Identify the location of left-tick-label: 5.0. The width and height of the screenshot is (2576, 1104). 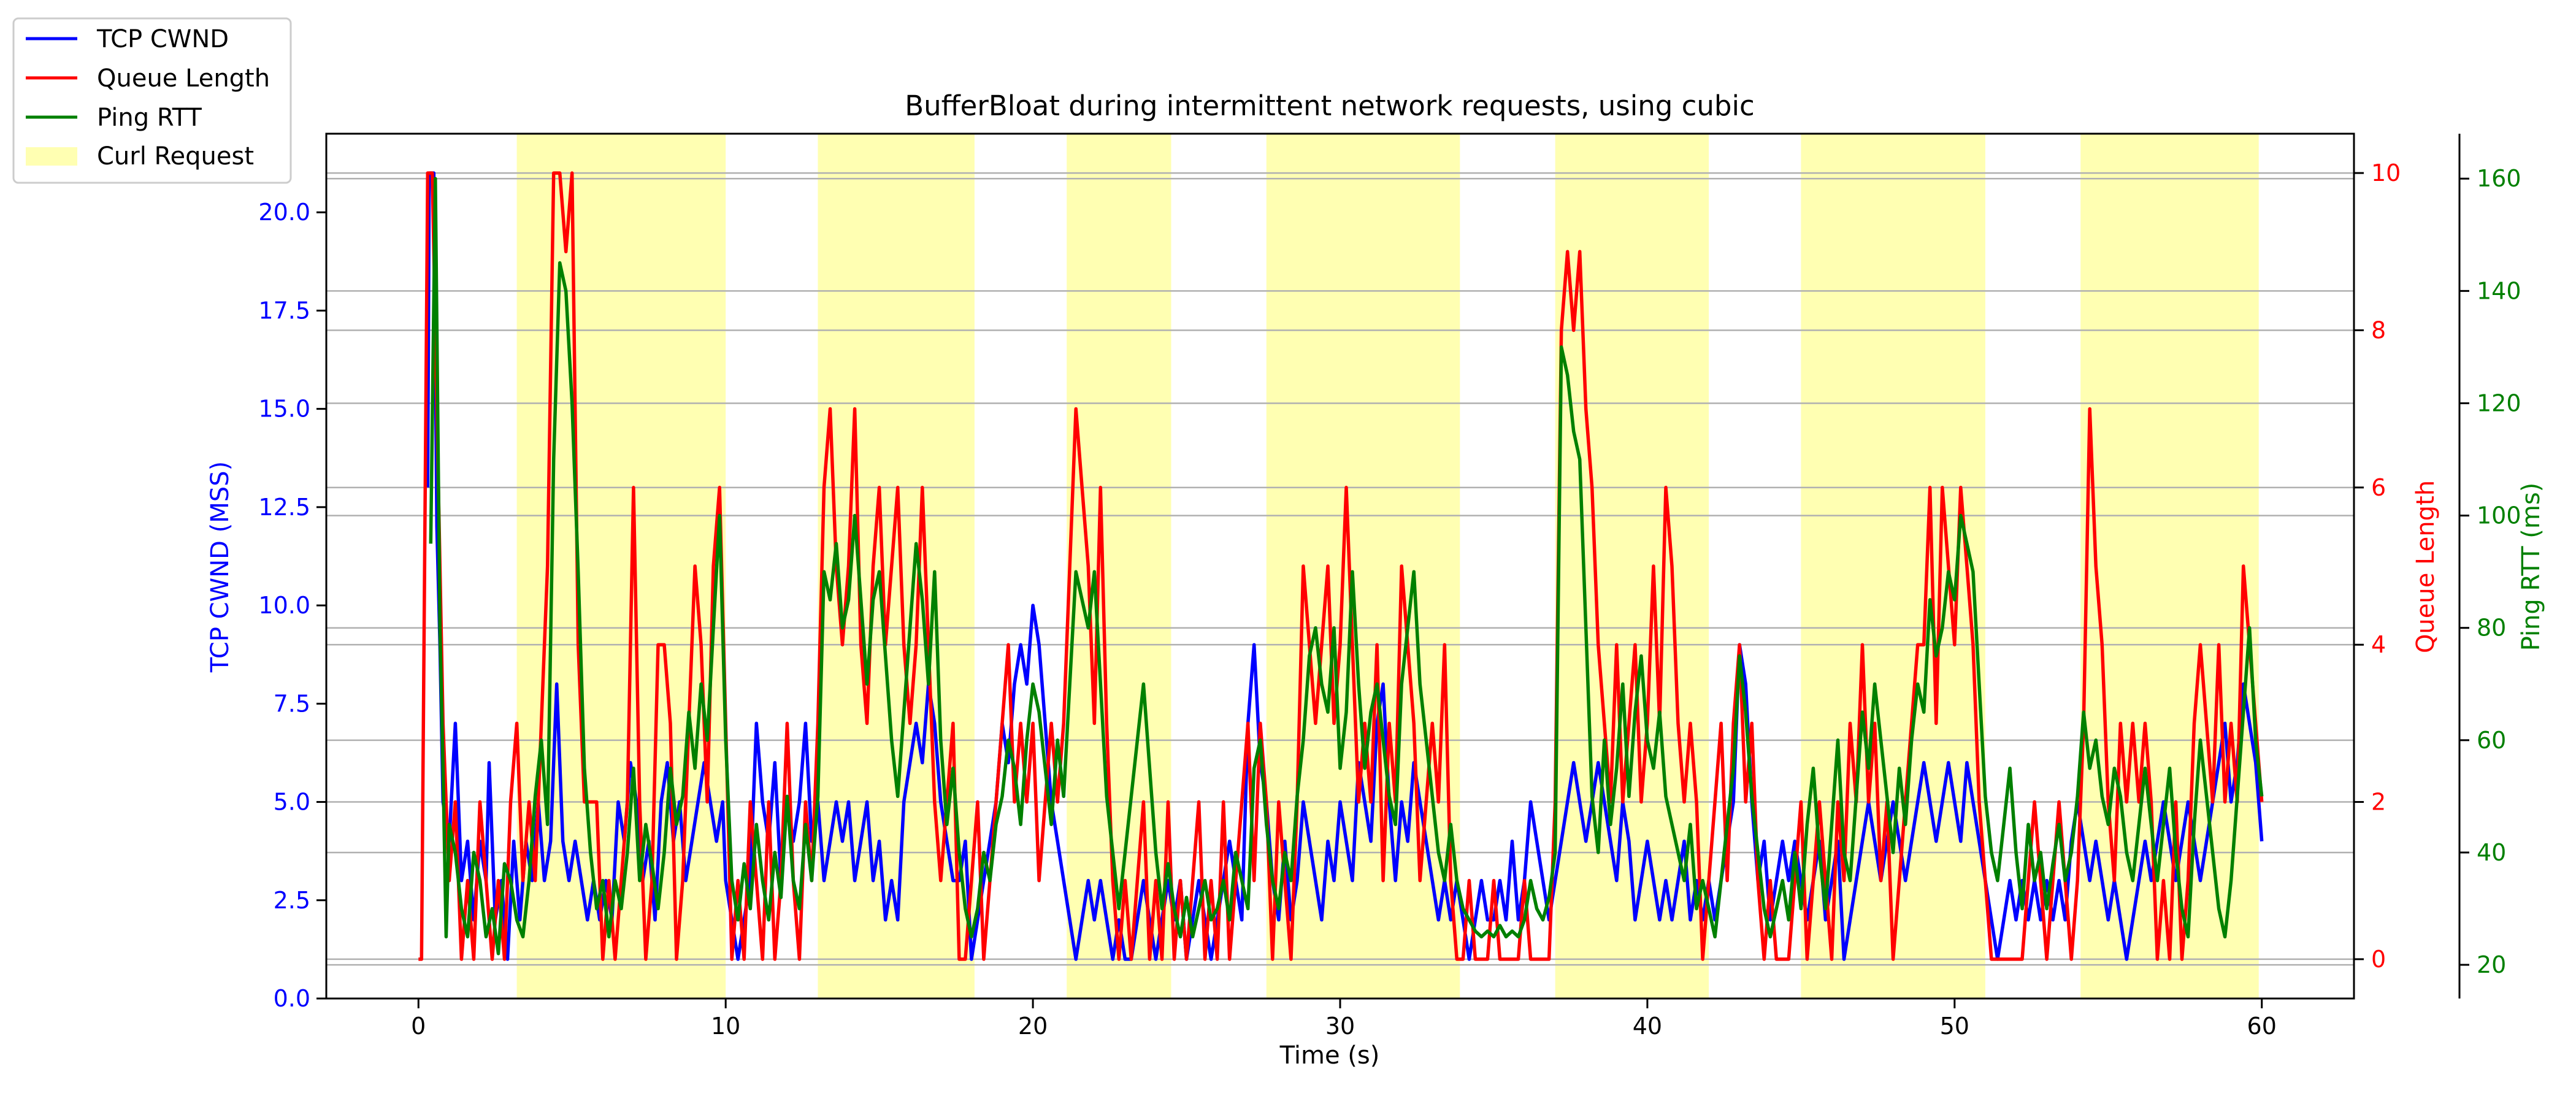
(292, 802).